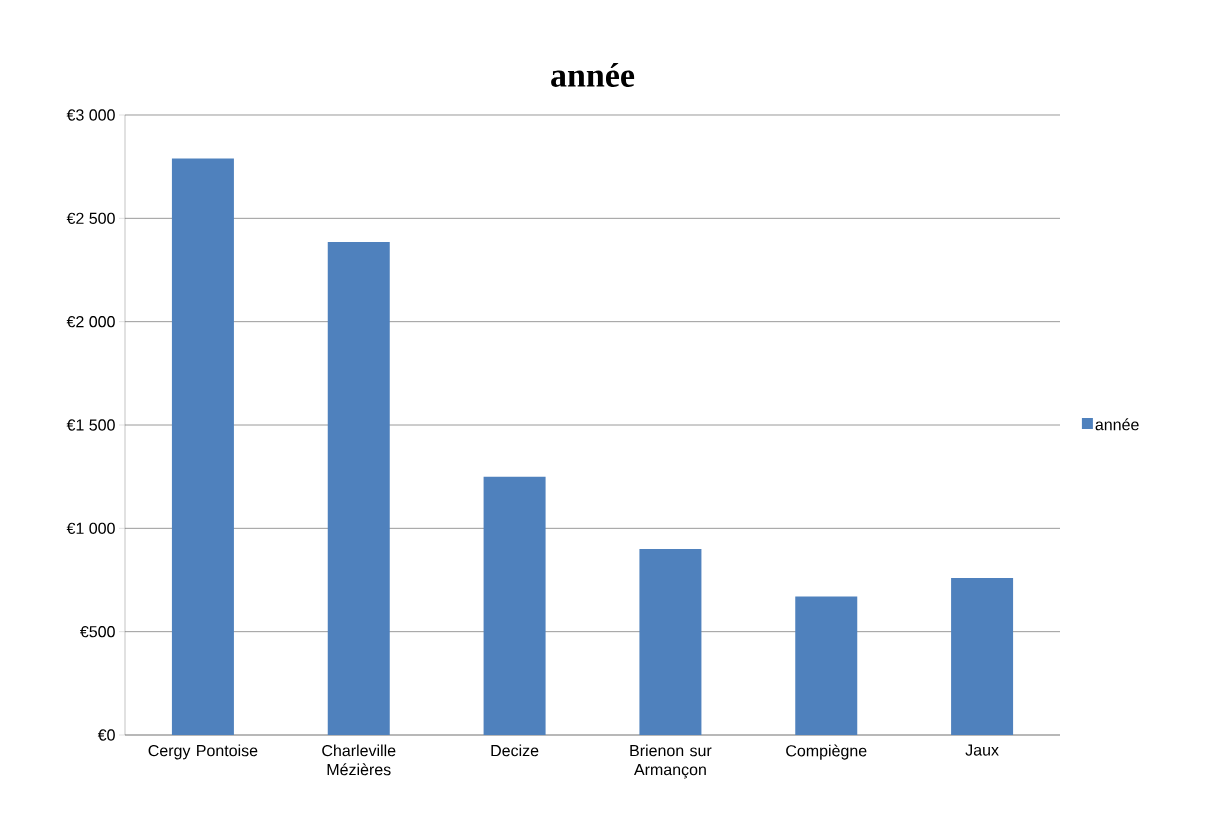 The image size is (1217, 832). What do you see at coordinates (982, 750) in the screenshot?
I see `x-tick-label: Jaux` at bounding box center [982, 750].